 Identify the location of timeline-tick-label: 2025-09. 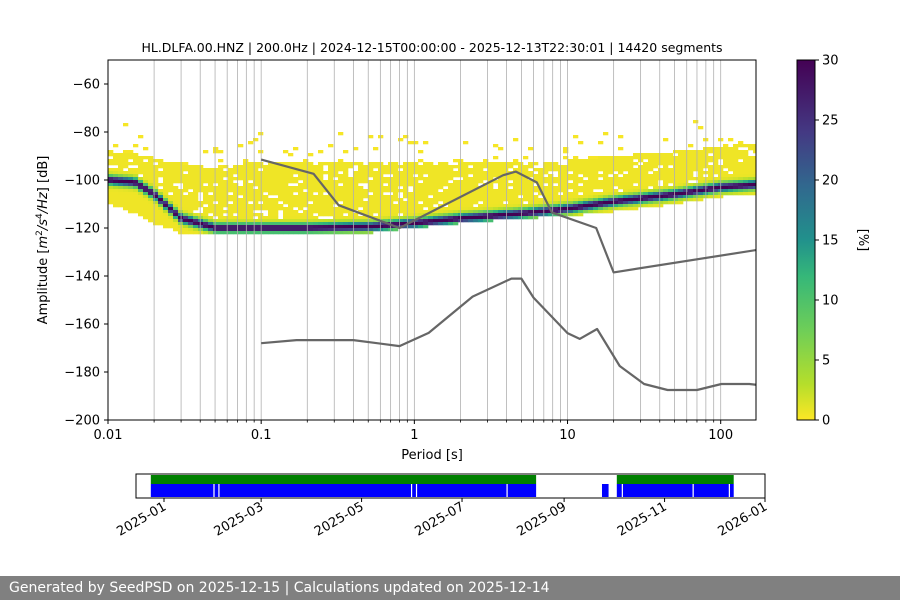
(542, 519).